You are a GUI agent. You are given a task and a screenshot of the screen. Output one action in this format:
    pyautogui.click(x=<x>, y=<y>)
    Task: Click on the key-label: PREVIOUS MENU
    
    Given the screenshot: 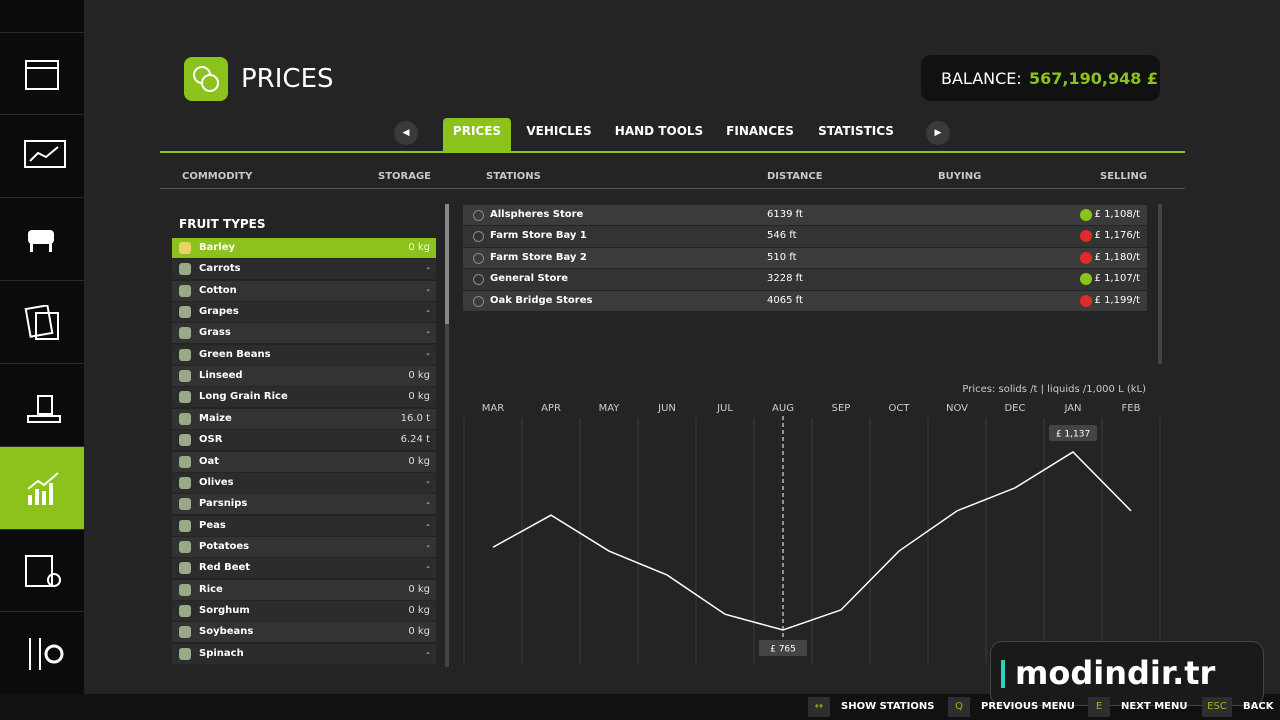 What is the action you would take?
    pyautogui.click(x=1028, y=706)
    